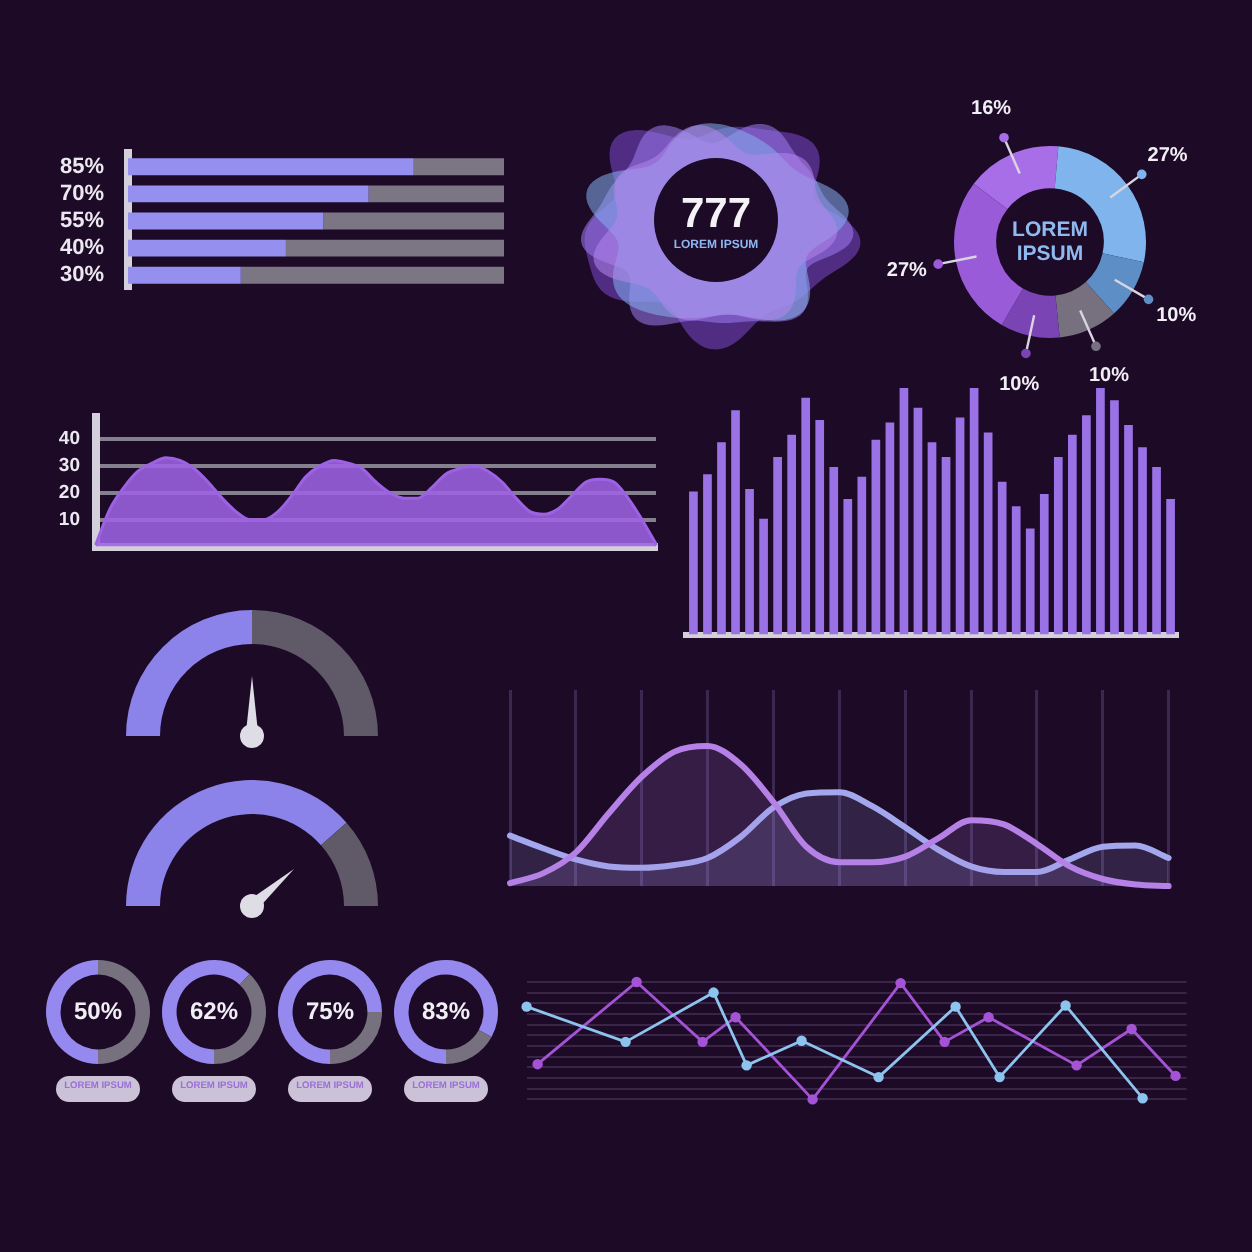 The height and width of the screenshot is (1252, 1252). What do you see at coordinates (214, 1010) in the screenshot?
I see `data-label: 62%` at bounding box center [214, 1010].